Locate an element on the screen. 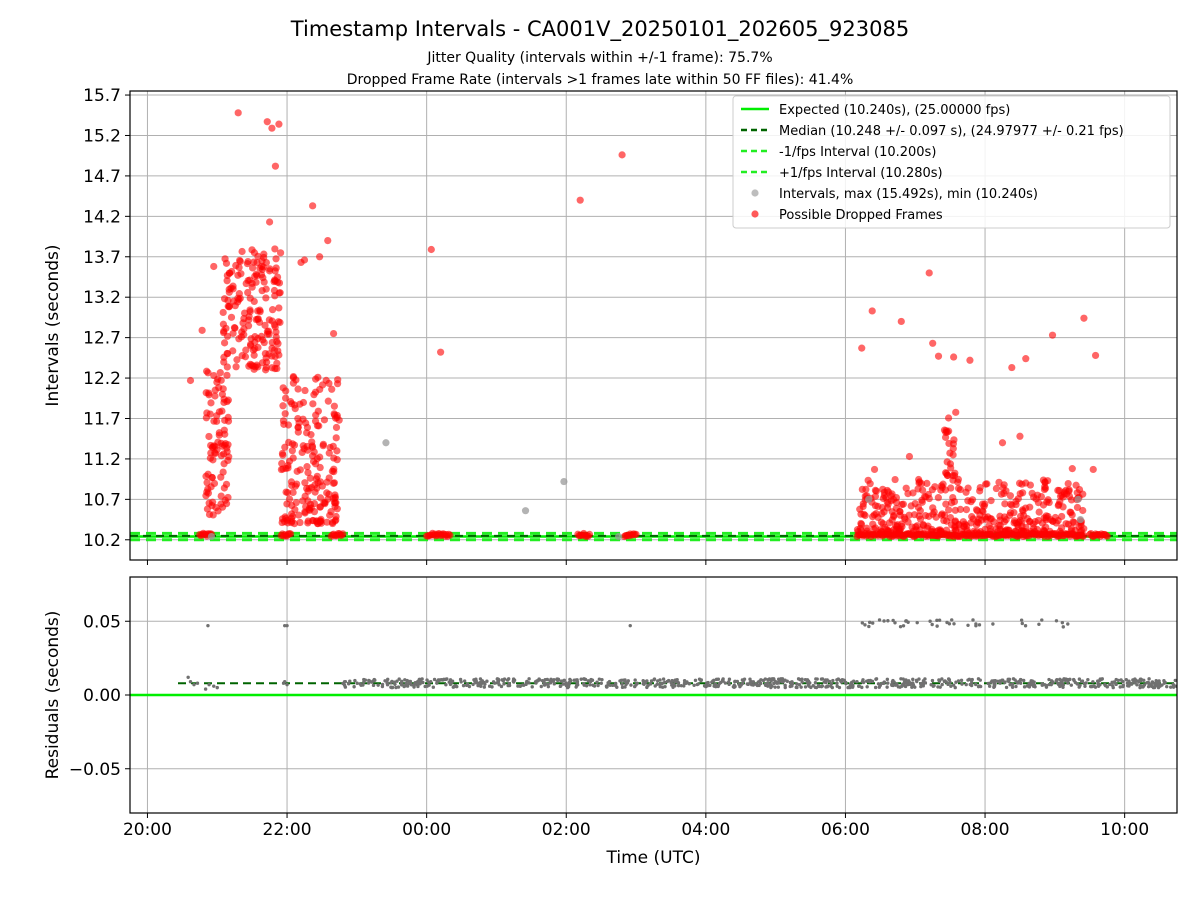  y-tick-label: 14.7 is located at coordinates (102, 177).